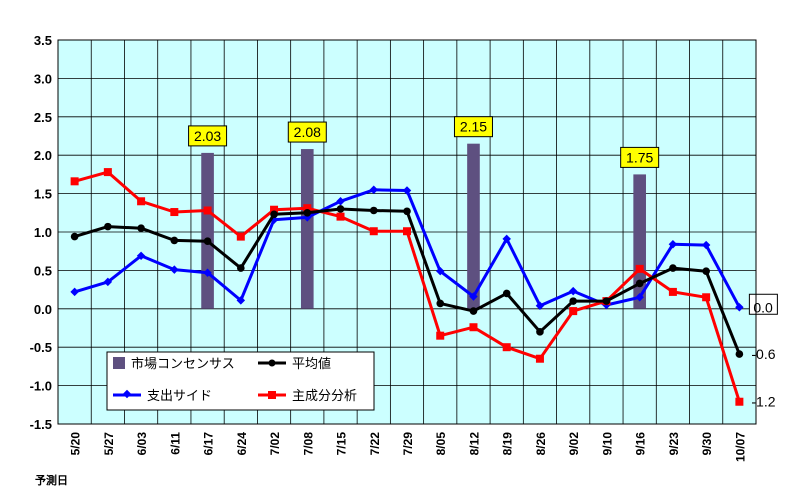  Describe the element at coordinates (127, 394) in the screenshot. I see `legend-marker-expenditure` at that location.